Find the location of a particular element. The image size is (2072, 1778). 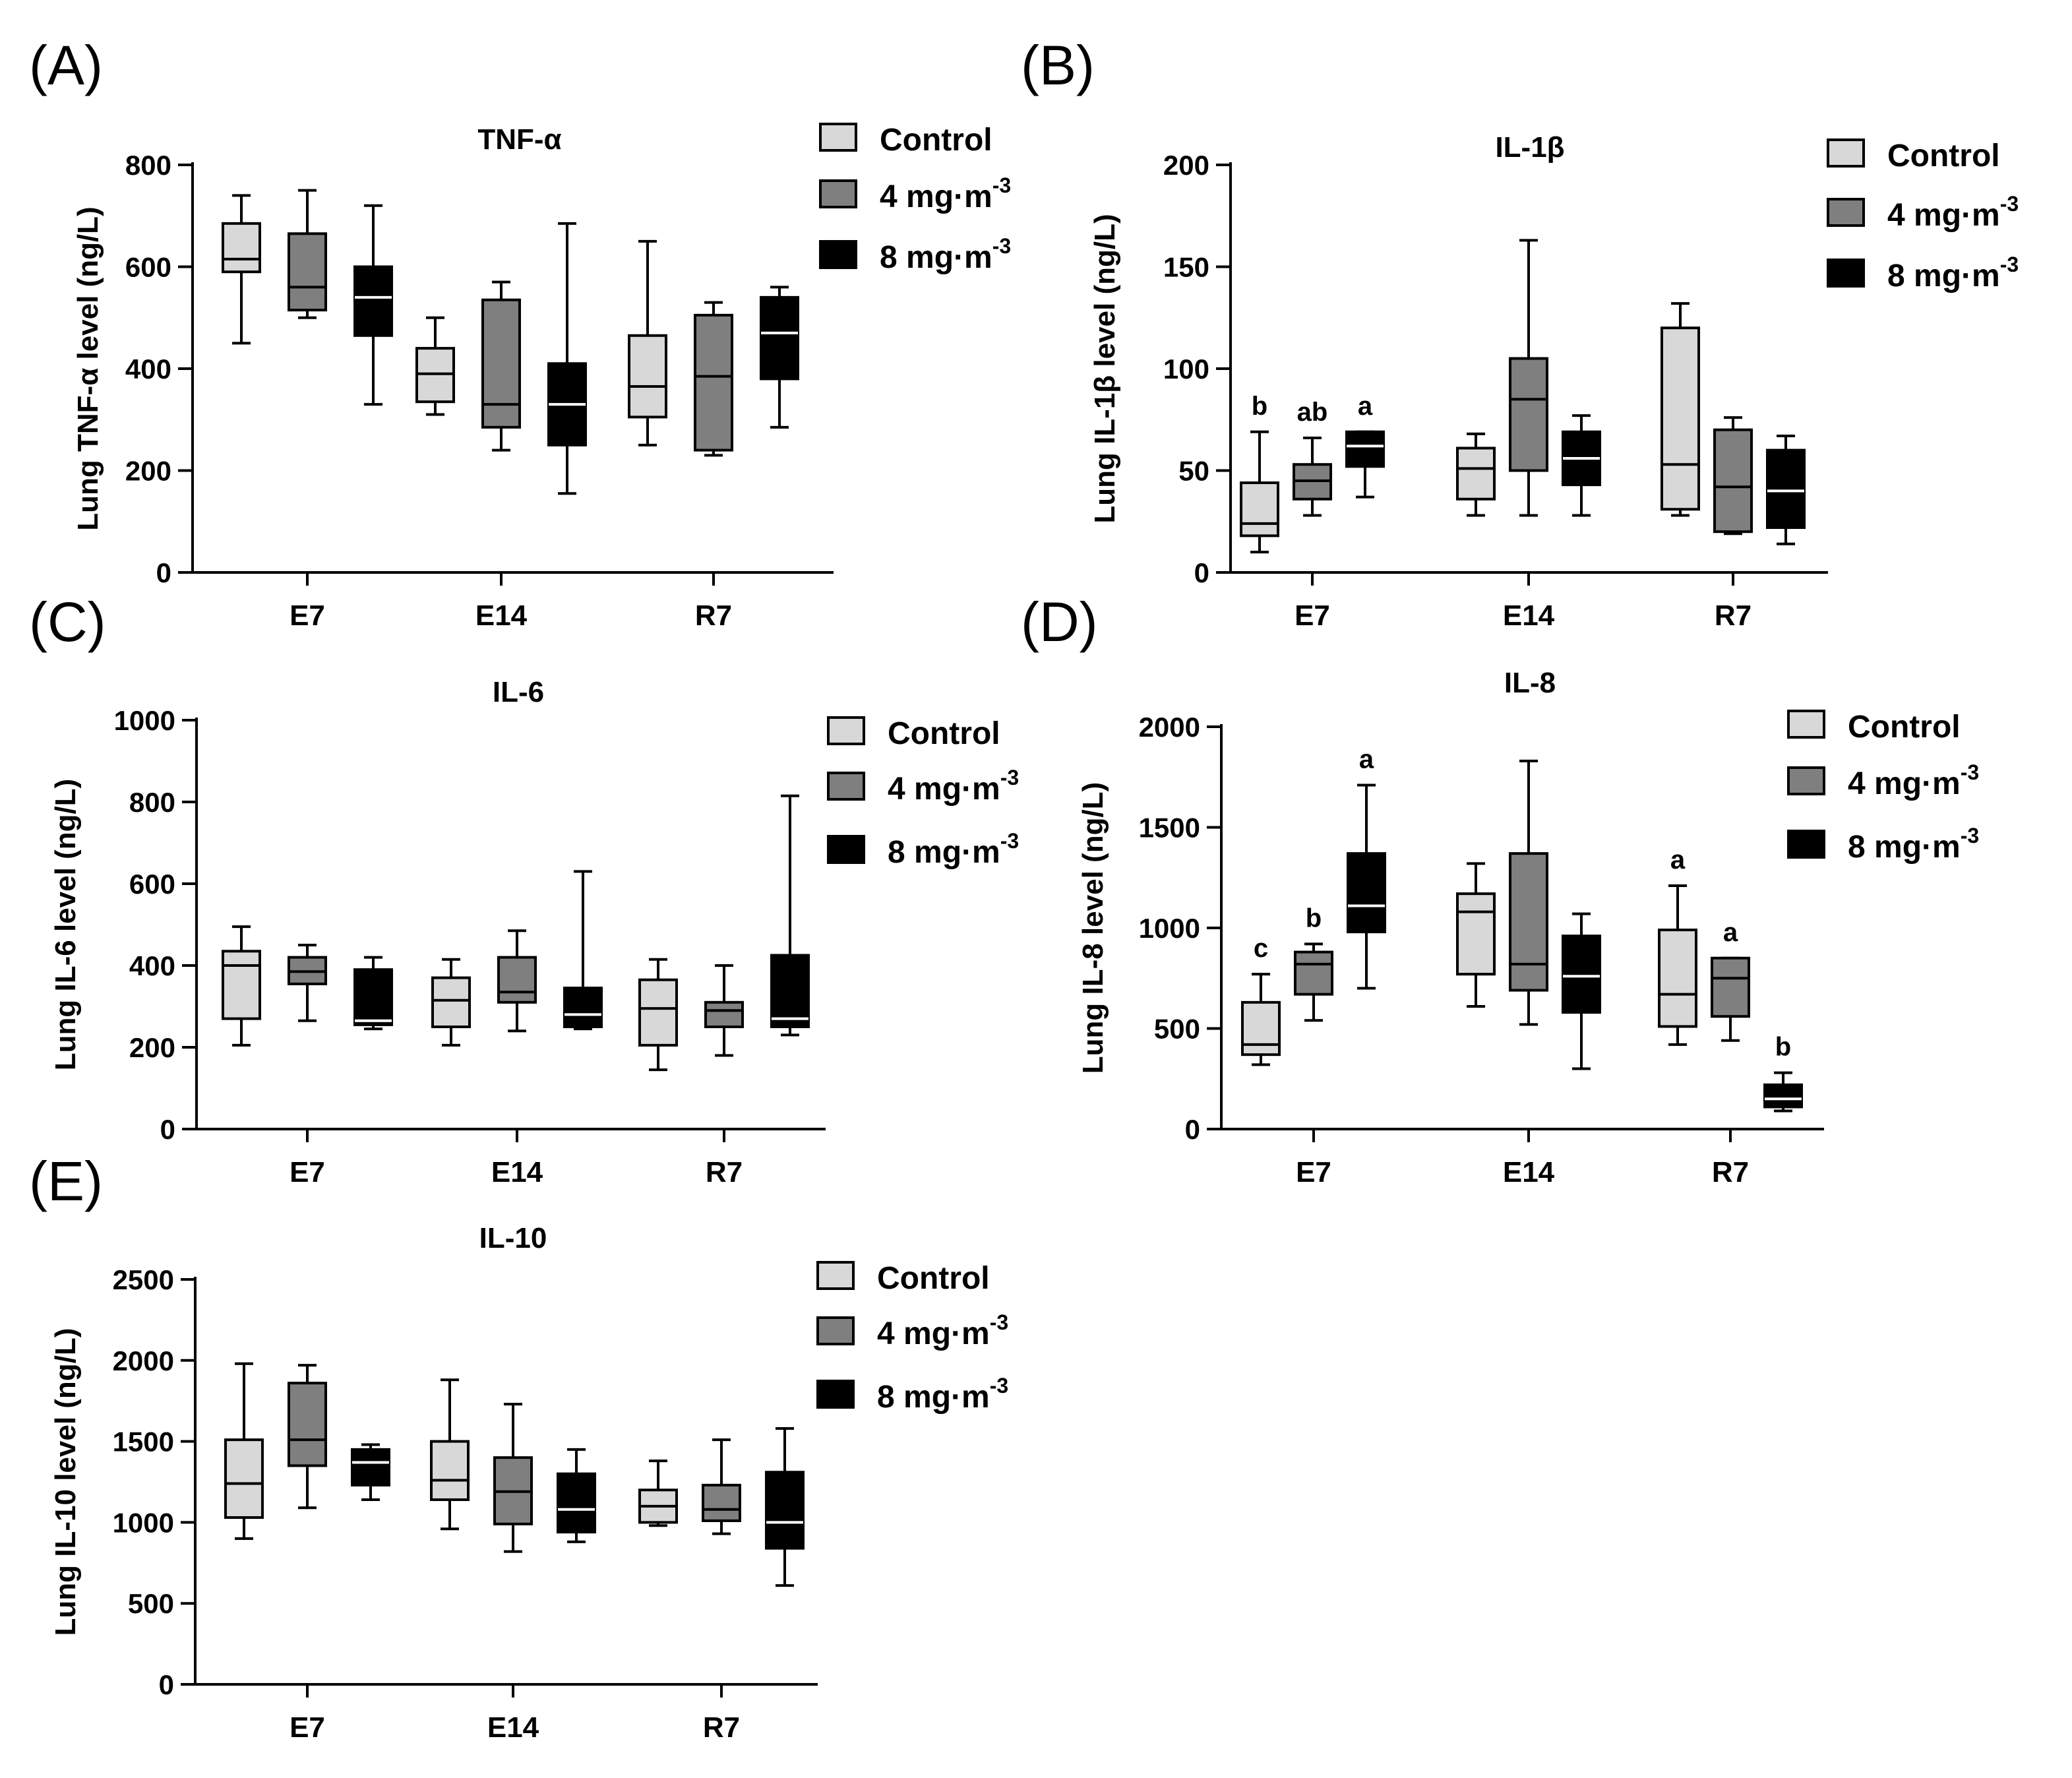

legend: Control 4 mg·m-3 8 mg·m-3 is located at coordinates (1923, 215).